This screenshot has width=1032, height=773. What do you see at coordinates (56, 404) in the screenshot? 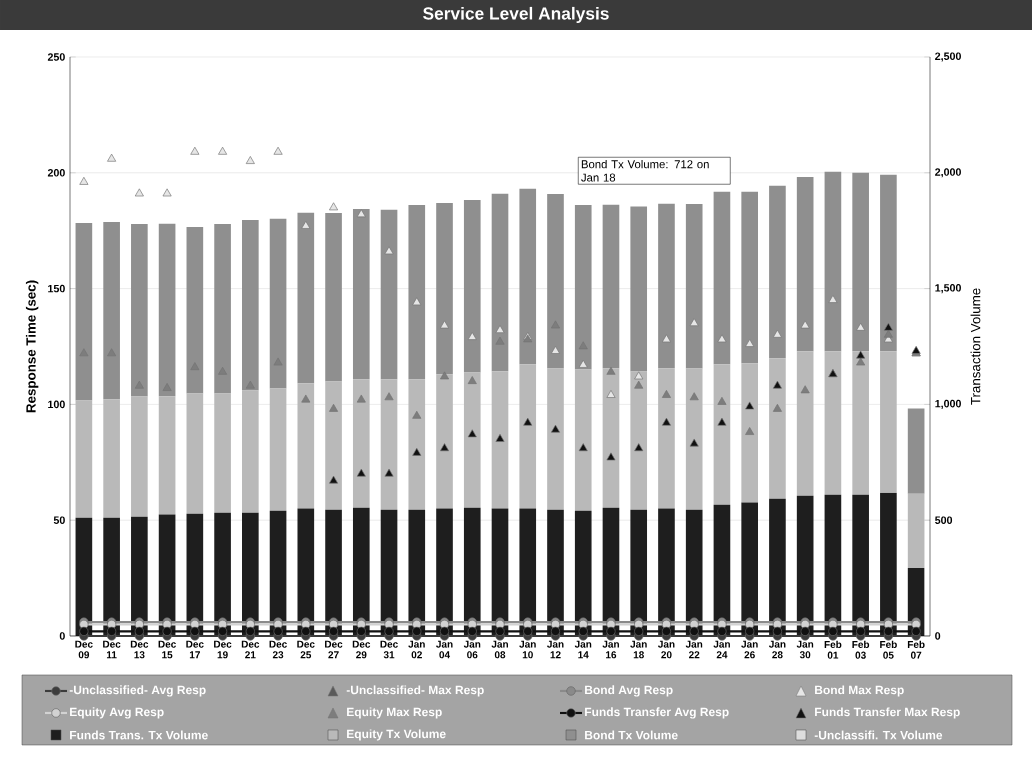
I see `y-tick-label: 100` at bounding box center [56, 404].